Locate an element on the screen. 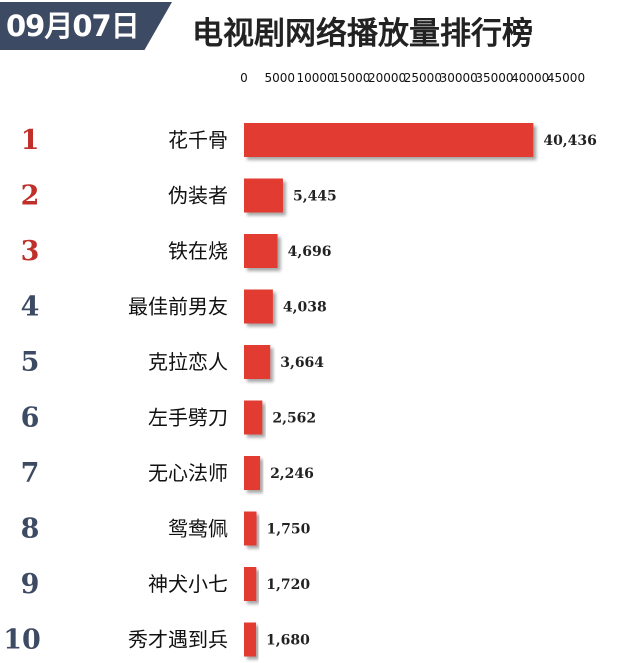  data-label: 1,750 is located at coordinates (289, 530).